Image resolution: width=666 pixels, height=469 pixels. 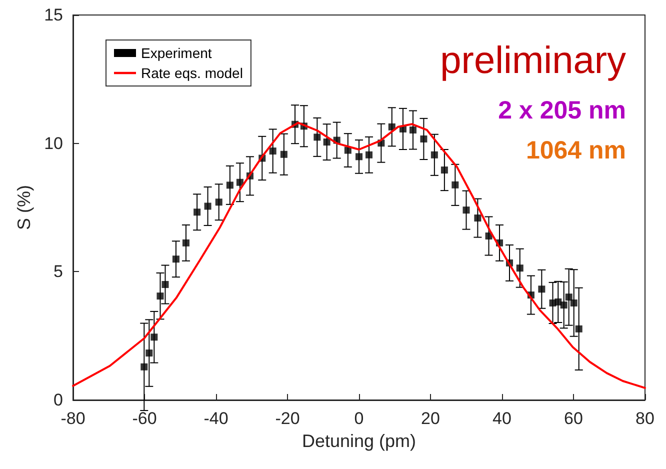 I want to click on annotation: 2 x 205 nm, so click(x=562, y=110).